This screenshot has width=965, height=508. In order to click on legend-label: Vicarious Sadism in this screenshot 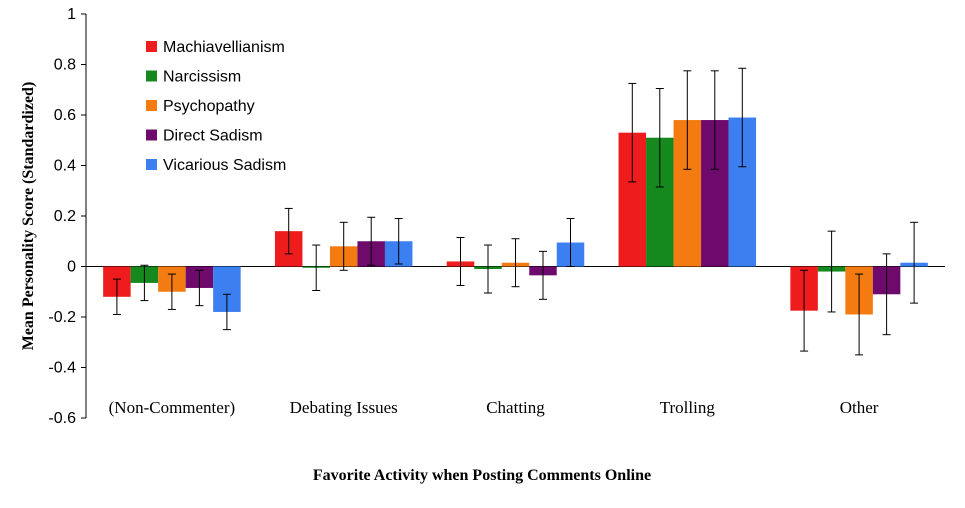, I will do `click(224, 165)`.